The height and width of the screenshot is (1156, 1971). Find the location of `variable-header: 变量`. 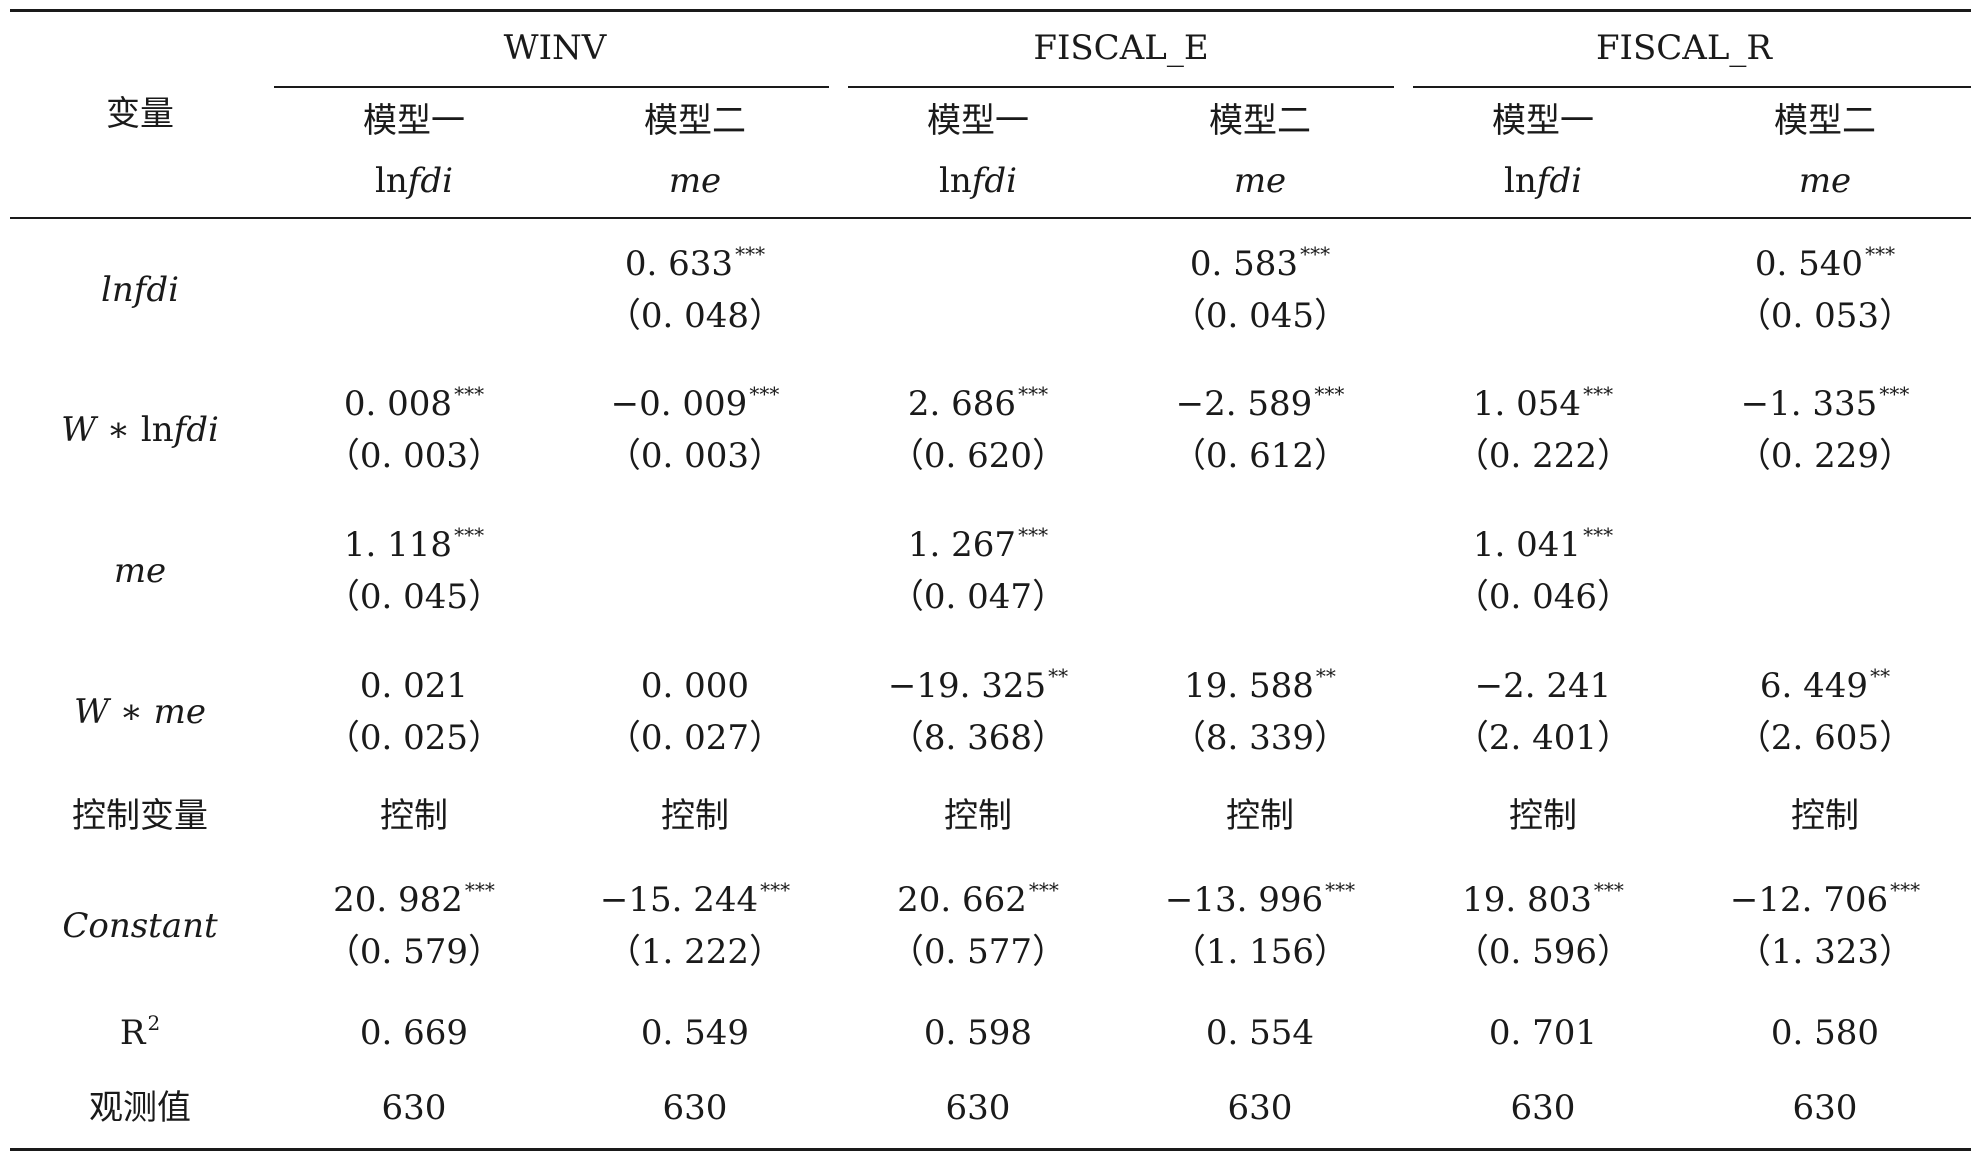

variable-header: 变量 is located at coordinates (140, 114).